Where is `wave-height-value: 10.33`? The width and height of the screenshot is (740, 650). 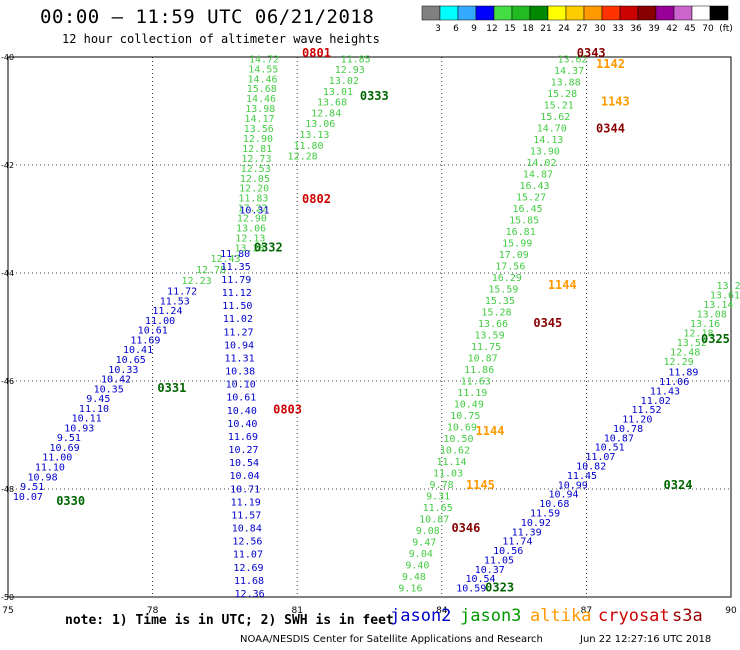
wave-height-value: 10.33 is located at coordinates (123, 370).